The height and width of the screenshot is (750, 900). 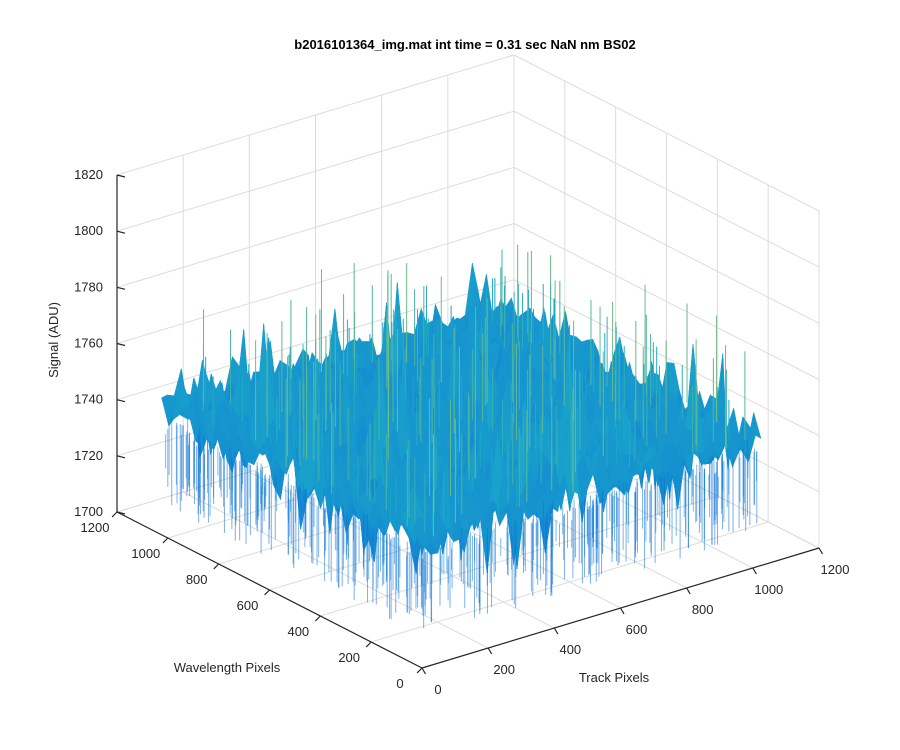 I want to click on y-tick-label: 600, so click(x=248, y=605).